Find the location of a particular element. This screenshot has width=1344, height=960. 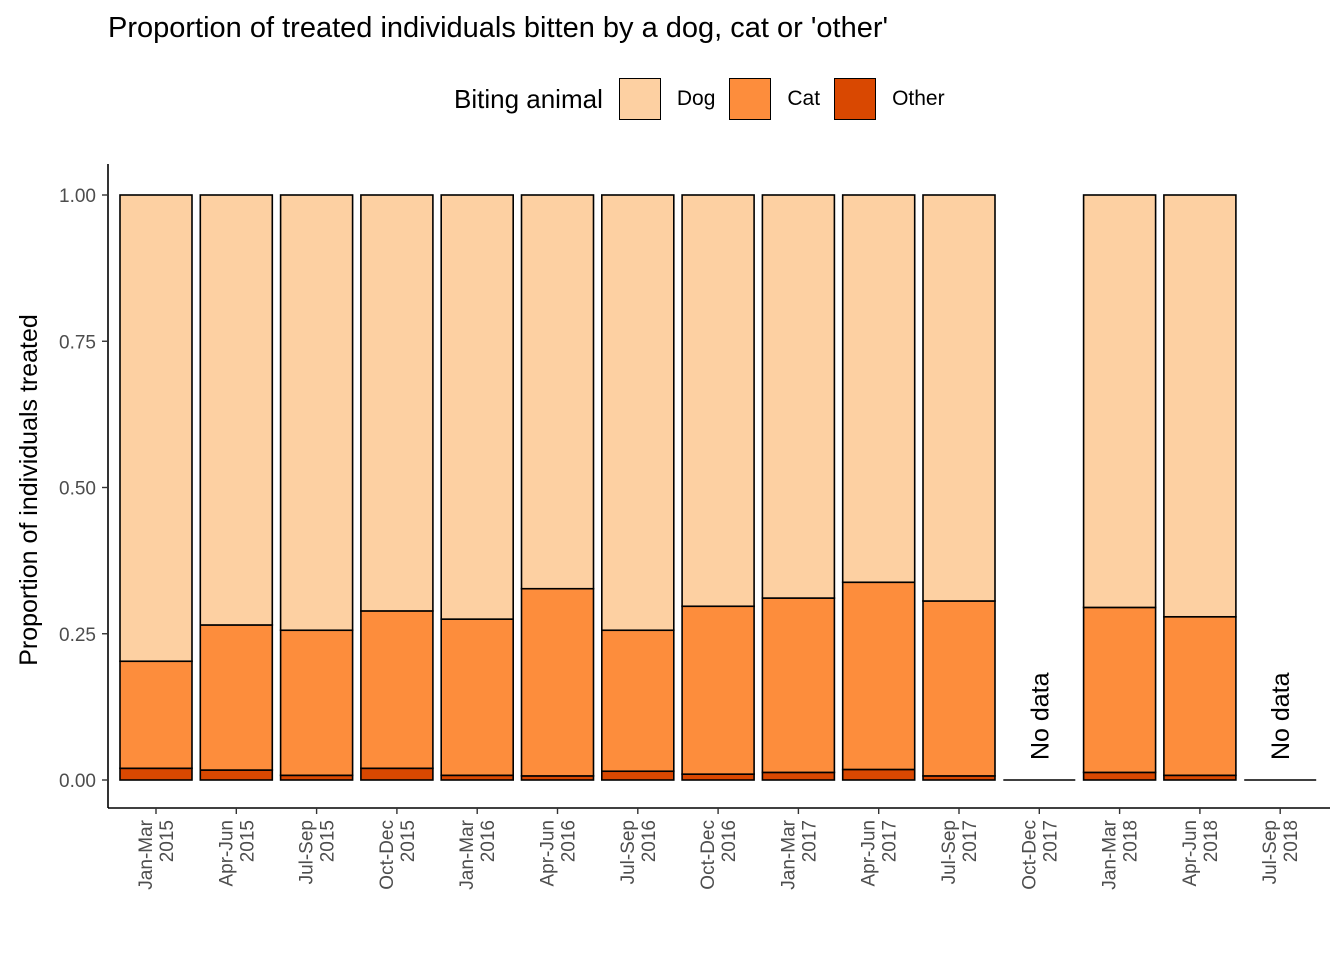

y-tick-label: 0.50 is located at coordinates (77, 489).